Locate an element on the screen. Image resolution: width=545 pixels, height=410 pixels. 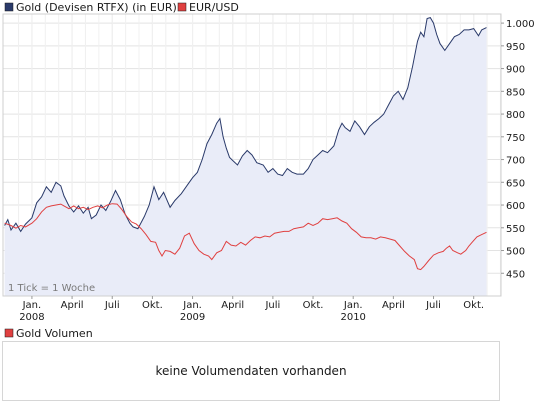
volume-empty-message: keine Volumendaten vorhanden is located at coordinates (251, 371).